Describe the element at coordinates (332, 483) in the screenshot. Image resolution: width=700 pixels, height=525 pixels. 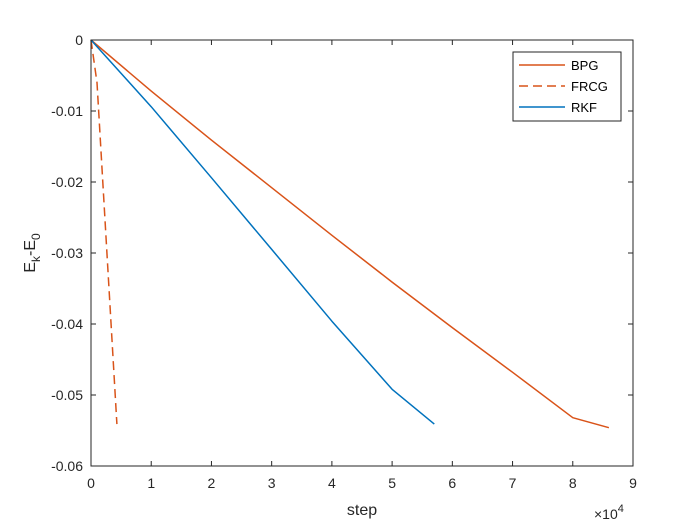
I see `x-tick-label: 4` at that location.